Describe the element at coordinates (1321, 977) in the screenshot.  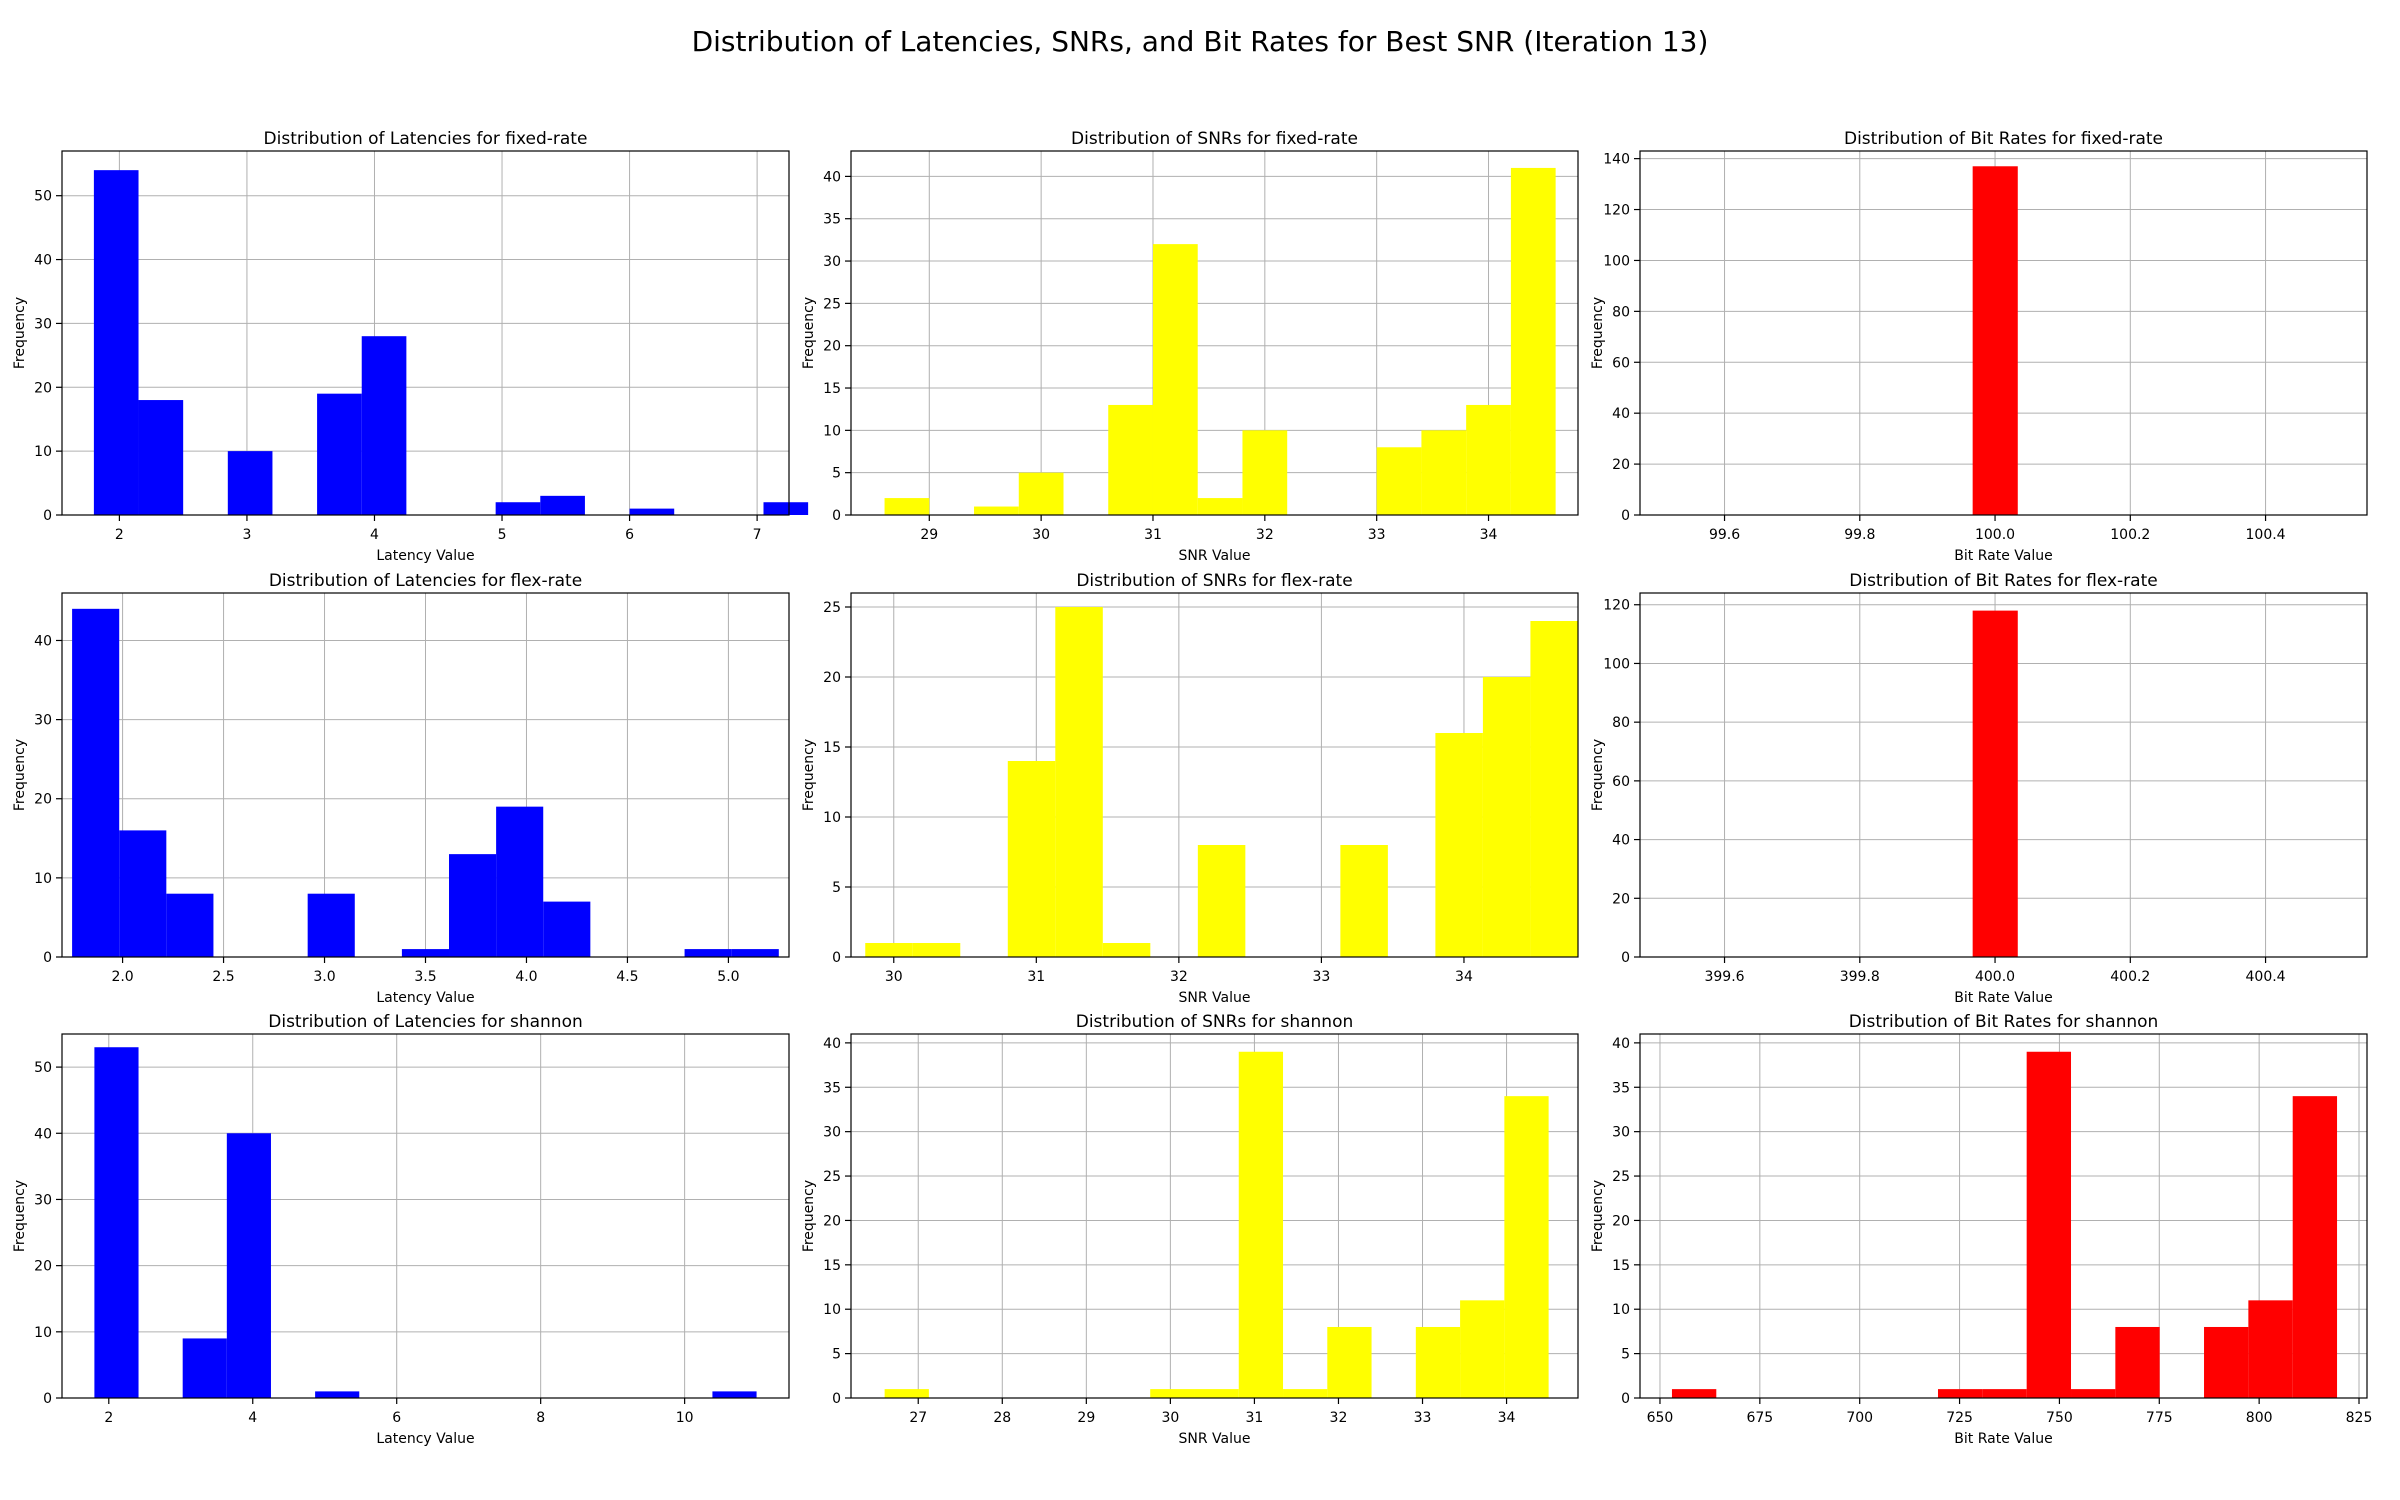
I see `x-tick-label: 33` at that location.